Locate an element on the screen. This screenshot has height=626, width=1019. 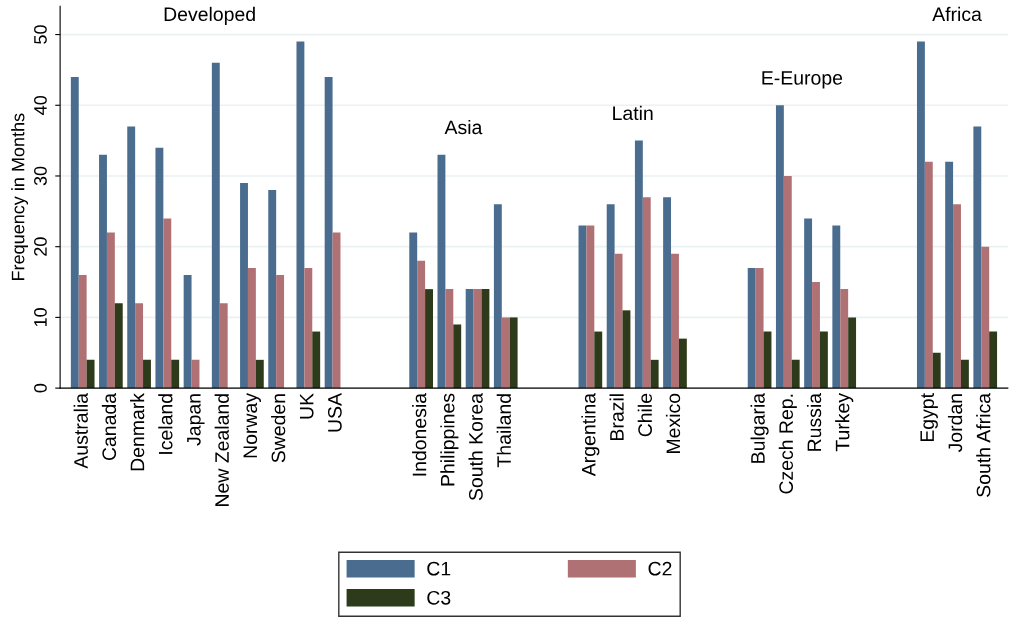
annotation: Asia is located at coordinates (463, 127).